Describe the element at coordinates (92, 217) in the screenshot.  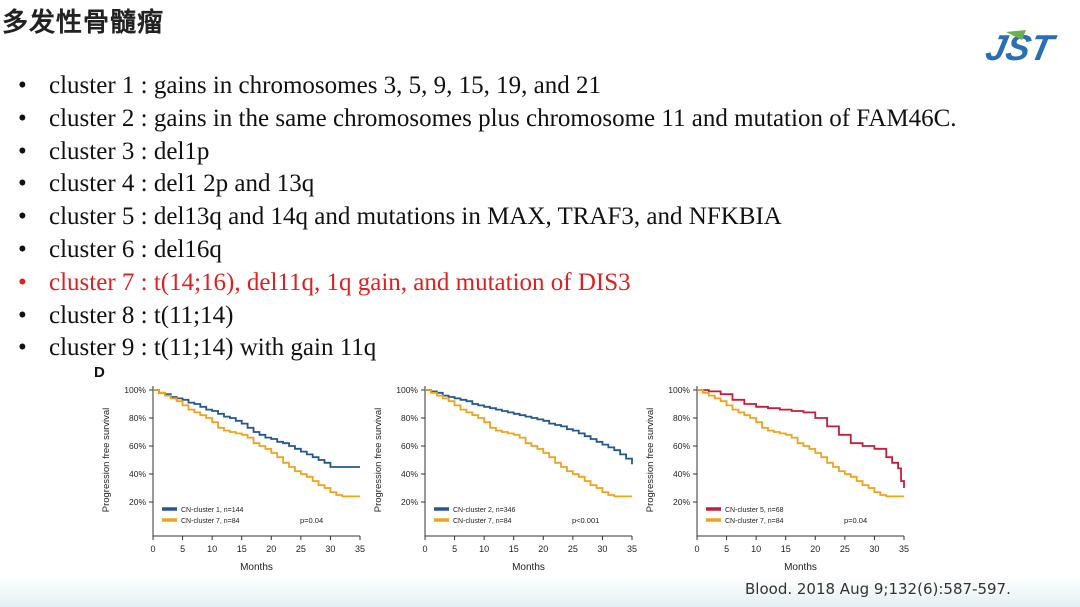
I see `cluster-name: cluster 5` at that location.